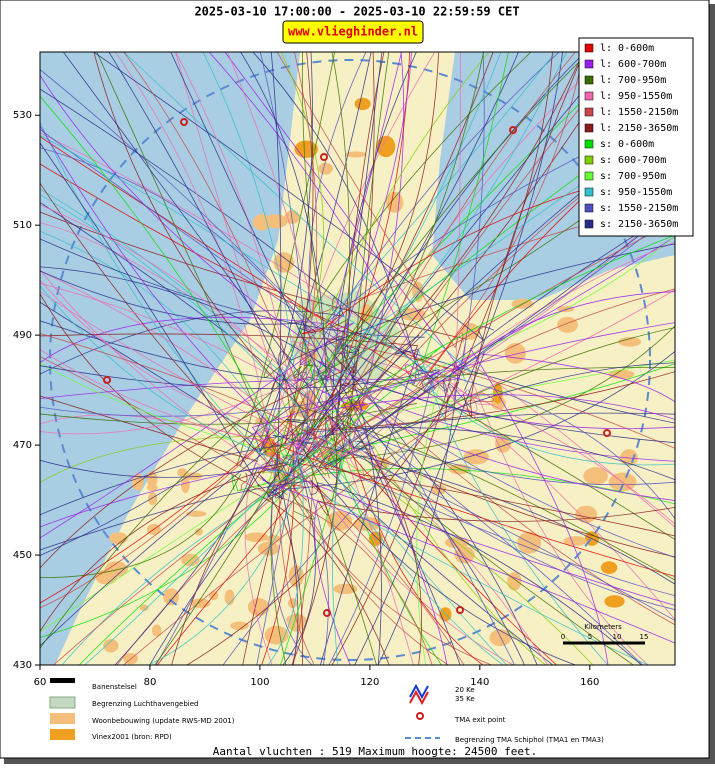 The height and width of the screenshot is (768, 715). I want to click on x-tick-label: 160, so click(589, 682).